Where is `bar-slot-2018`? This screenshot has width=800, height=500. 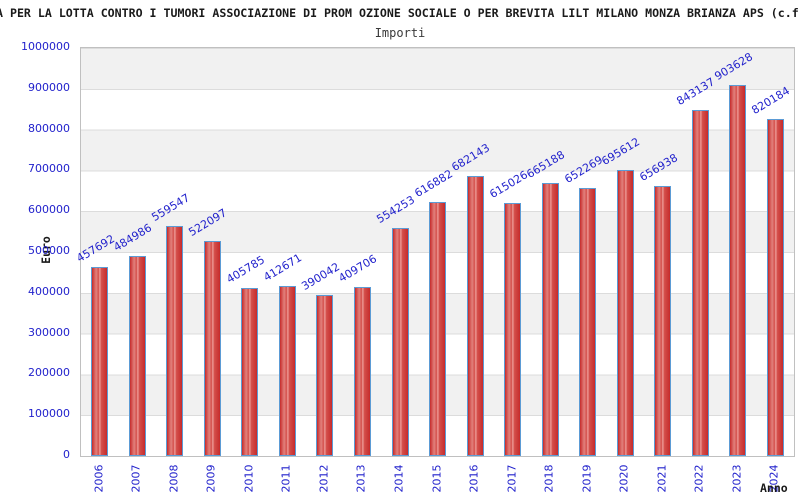 bar-slot-2018 is located at coordinates (550, 252).